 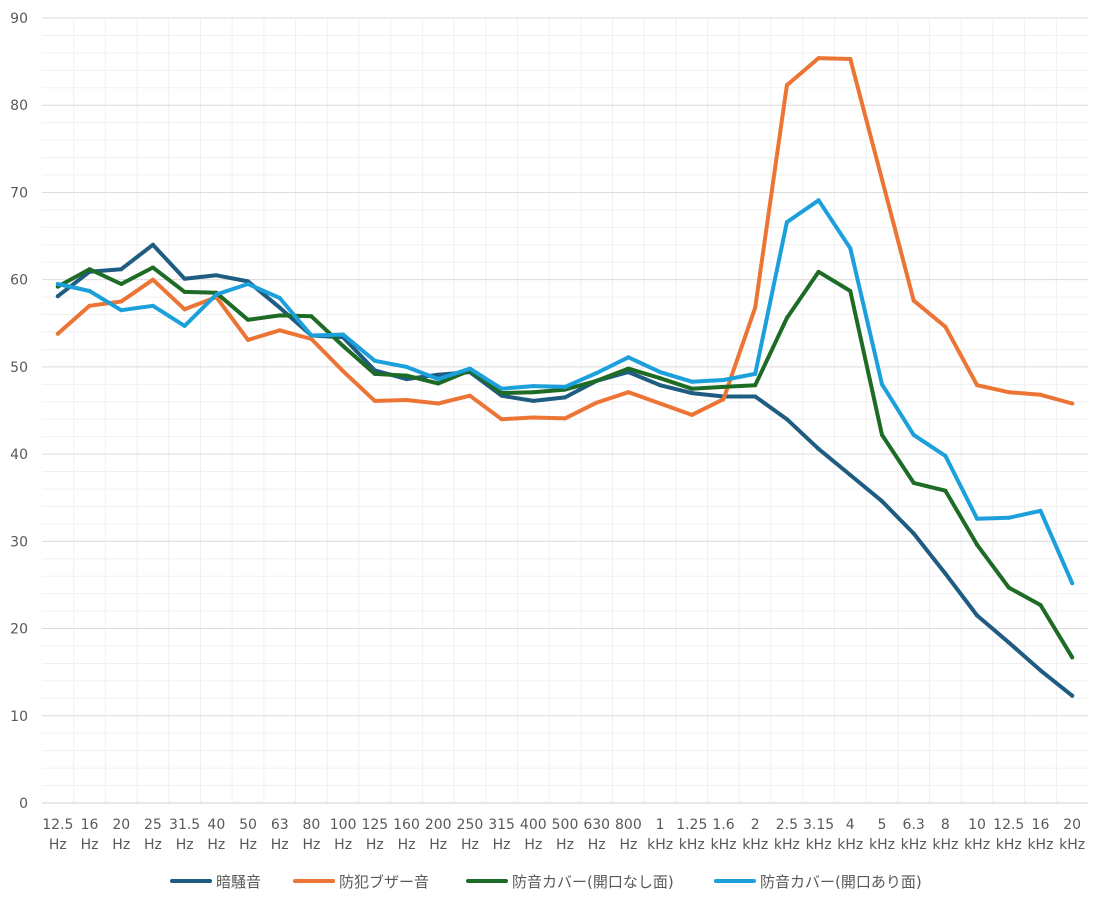 What do you see at coordinates (438, 835) in the screenshot?
I see `x-tick-label: 200 Hz` at bounding box center [438, 835].